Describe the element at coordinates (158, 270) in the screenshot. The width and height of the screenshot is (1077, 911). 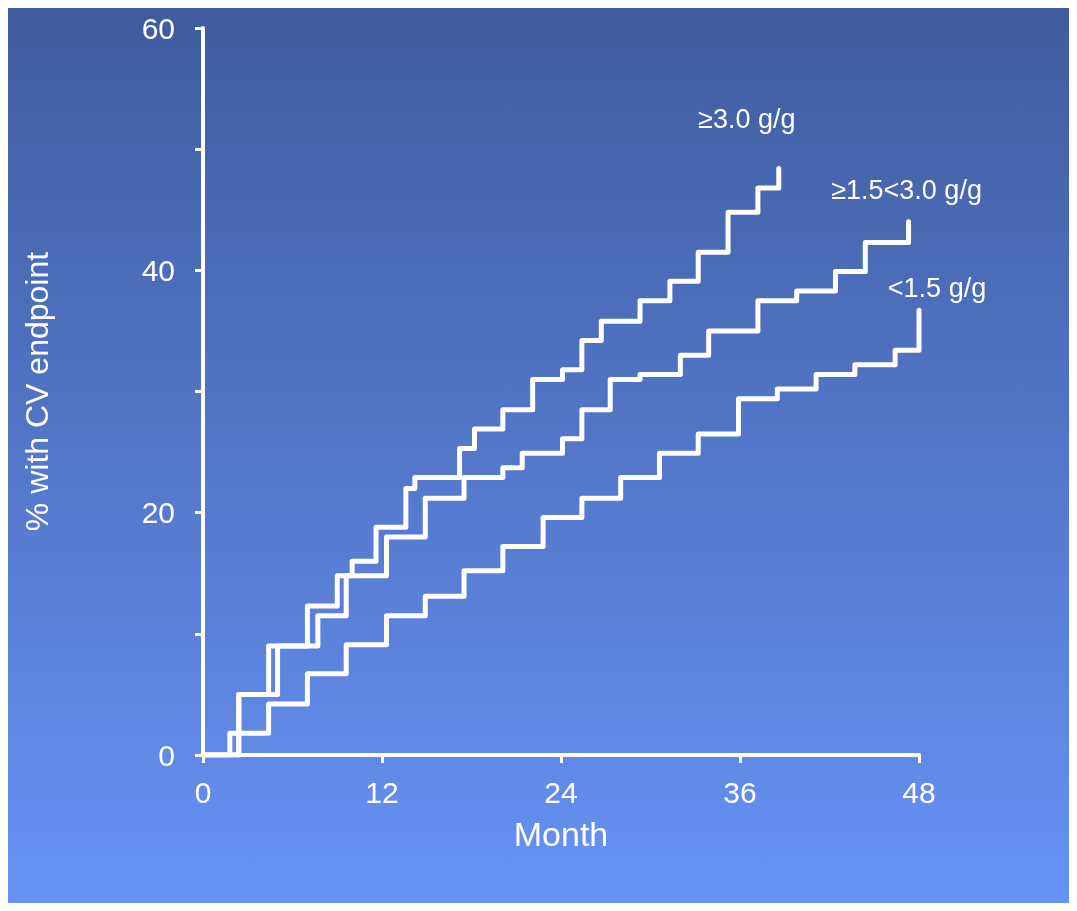
I see `y-tick-label: 40` at that location.